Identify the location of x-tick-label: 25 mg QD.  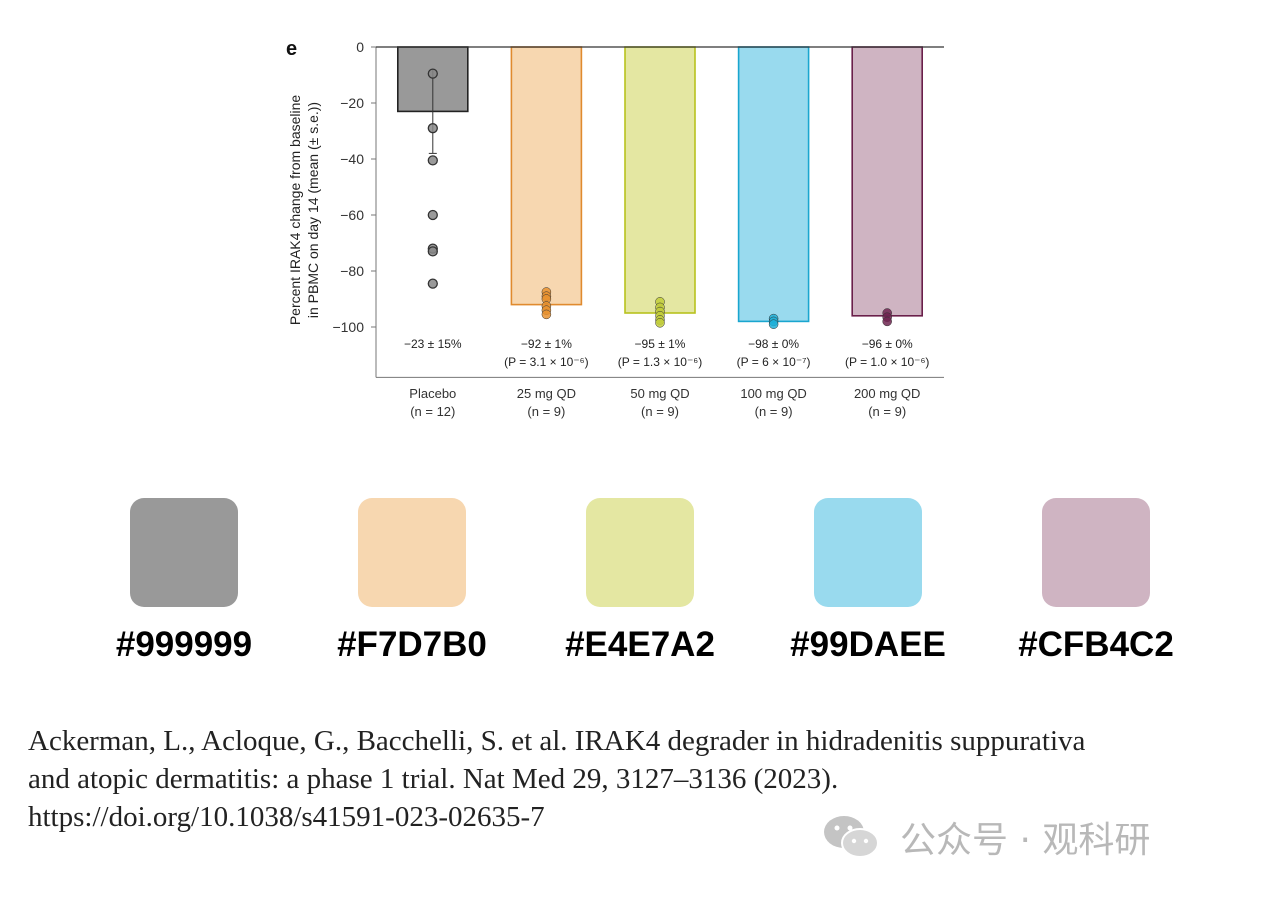
(546, 393).